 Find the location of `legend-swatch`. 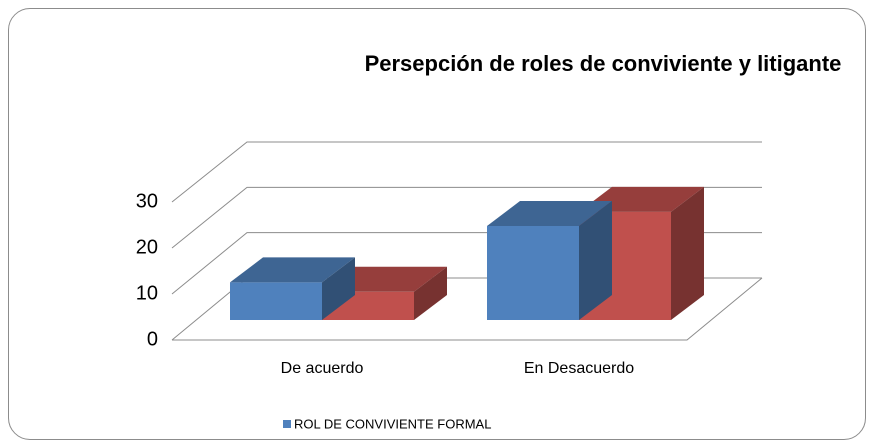

legend-swatch is located at coordinates (287, 424).